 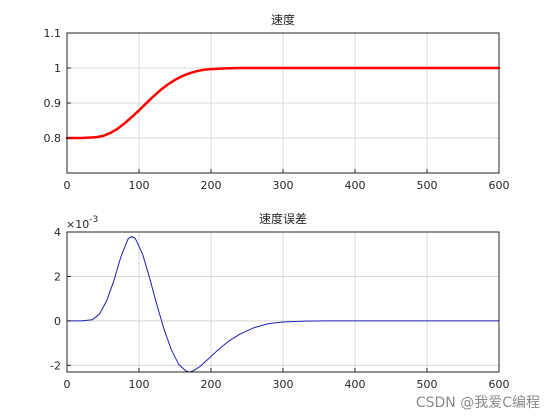 I want to click on y-tick-label: 4, so click(x=57, y=232).